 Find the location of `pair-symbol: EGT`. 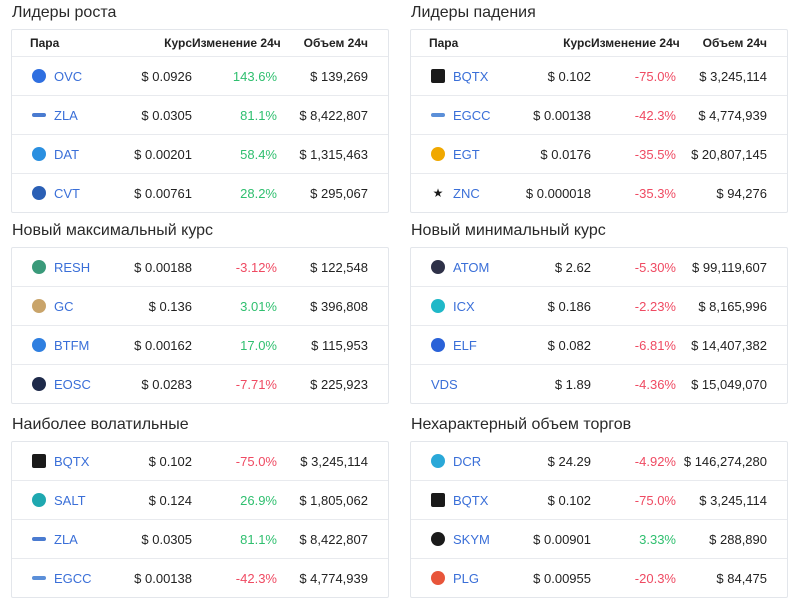

pair-symbol: EGT is located at coordinates (466, 154).